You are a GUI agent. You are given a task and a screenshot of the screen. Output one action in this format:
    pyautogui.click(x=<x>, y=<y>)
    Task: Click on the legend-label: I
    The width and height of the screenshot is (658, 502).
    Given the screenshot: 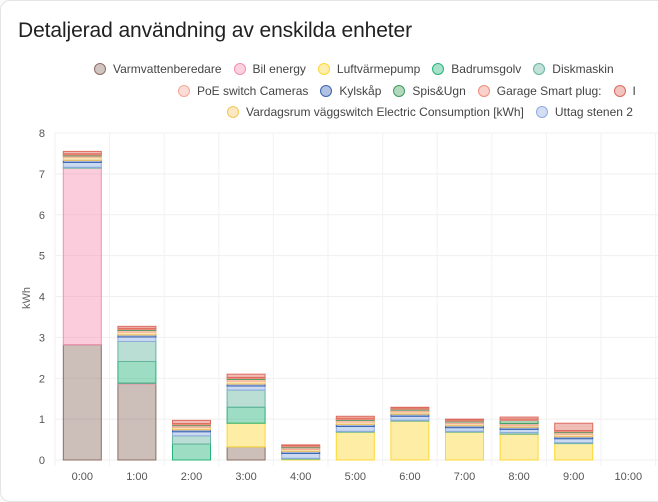 What is the action you would take?
    pyautogui.click(x=634, y=91)
    